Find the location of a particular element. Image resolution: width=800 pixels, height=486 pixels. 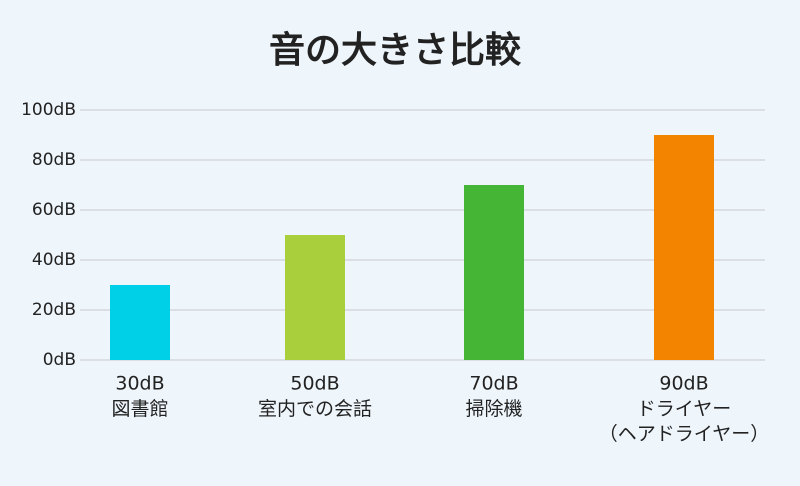

value-label: 30dB is located at coordinates (139, 384).